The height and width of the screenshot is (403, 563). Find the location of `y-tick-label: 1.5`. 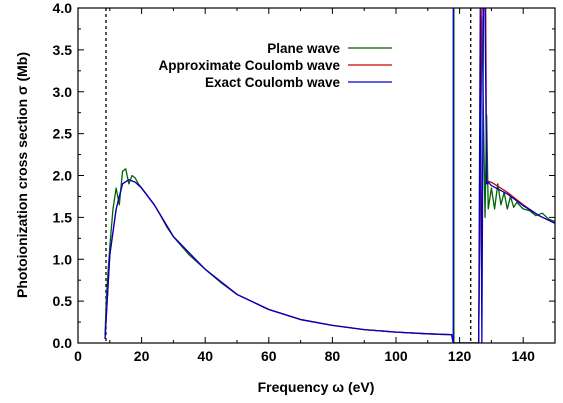

y-tick-label: 1.5 is located at coordinates (63, 217).